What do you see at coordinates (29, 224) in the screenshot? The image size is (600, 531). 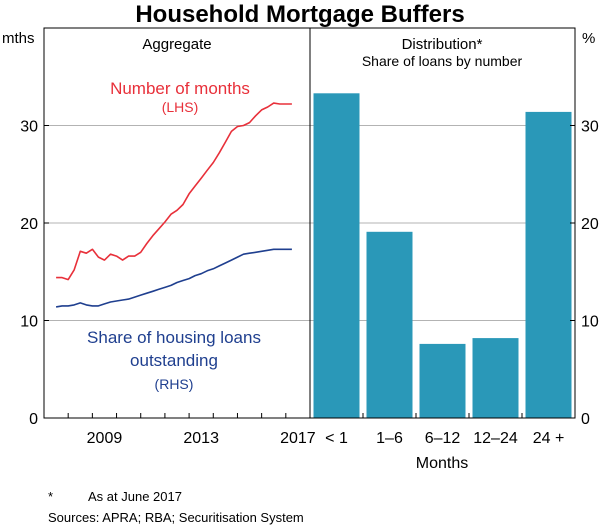 I see `left-y-tick-label: 20` at bounding box center [29, 224].